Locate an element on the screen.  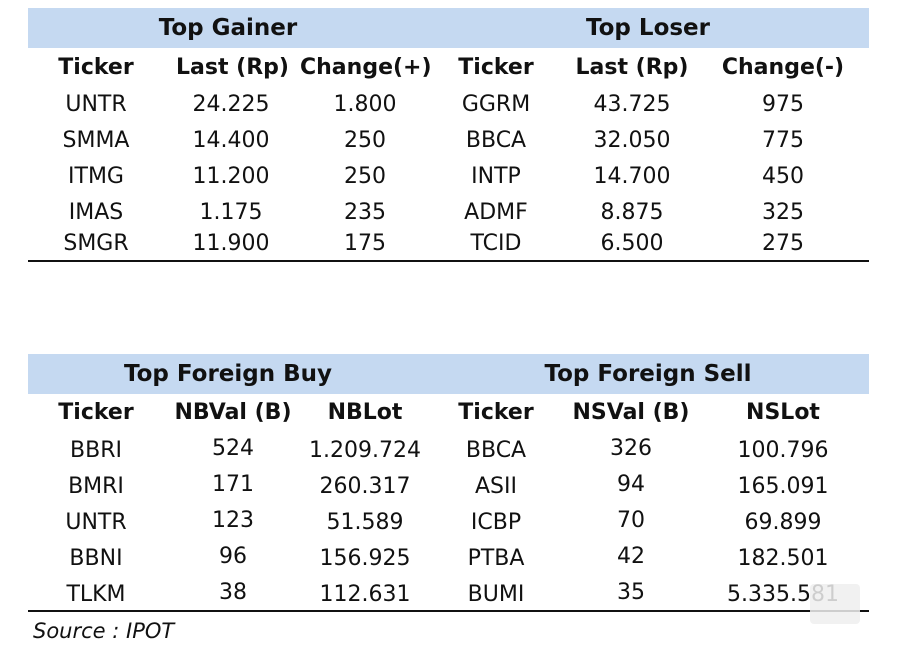
ticker-cell: BBRI is located at coordinates (96, 450).